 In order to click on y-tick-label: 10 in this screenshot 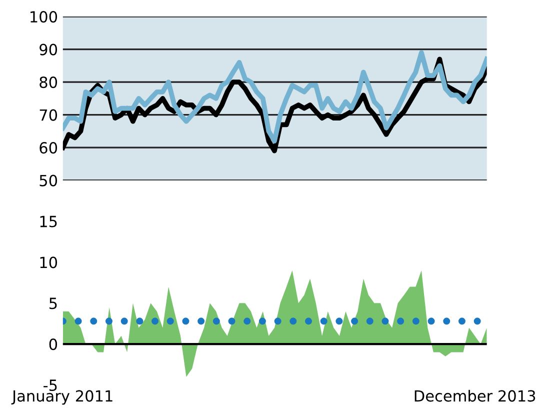, I will do `click(49, 262)`.